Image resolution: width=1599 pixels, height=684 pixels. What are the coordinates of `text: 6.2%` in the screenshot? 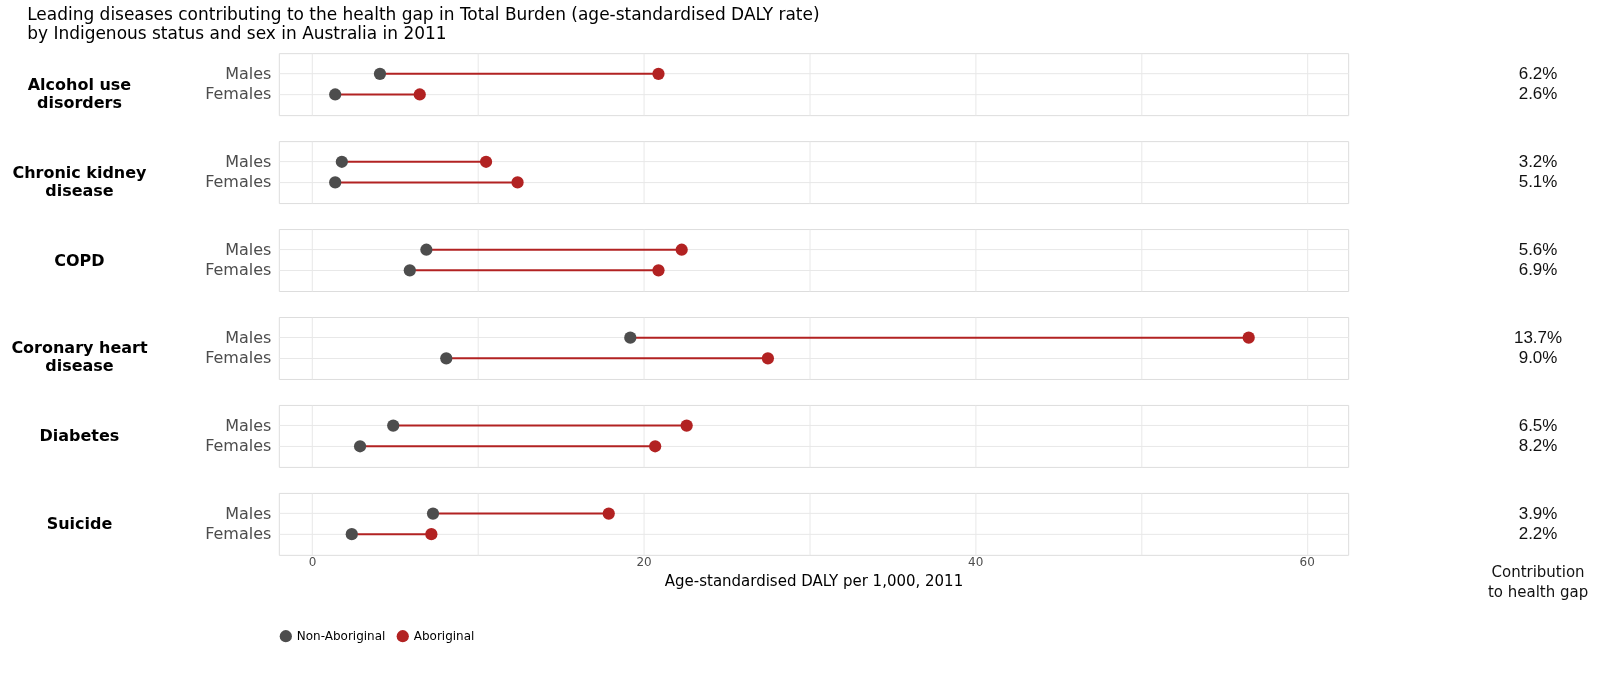 It's located at (1538, 73).